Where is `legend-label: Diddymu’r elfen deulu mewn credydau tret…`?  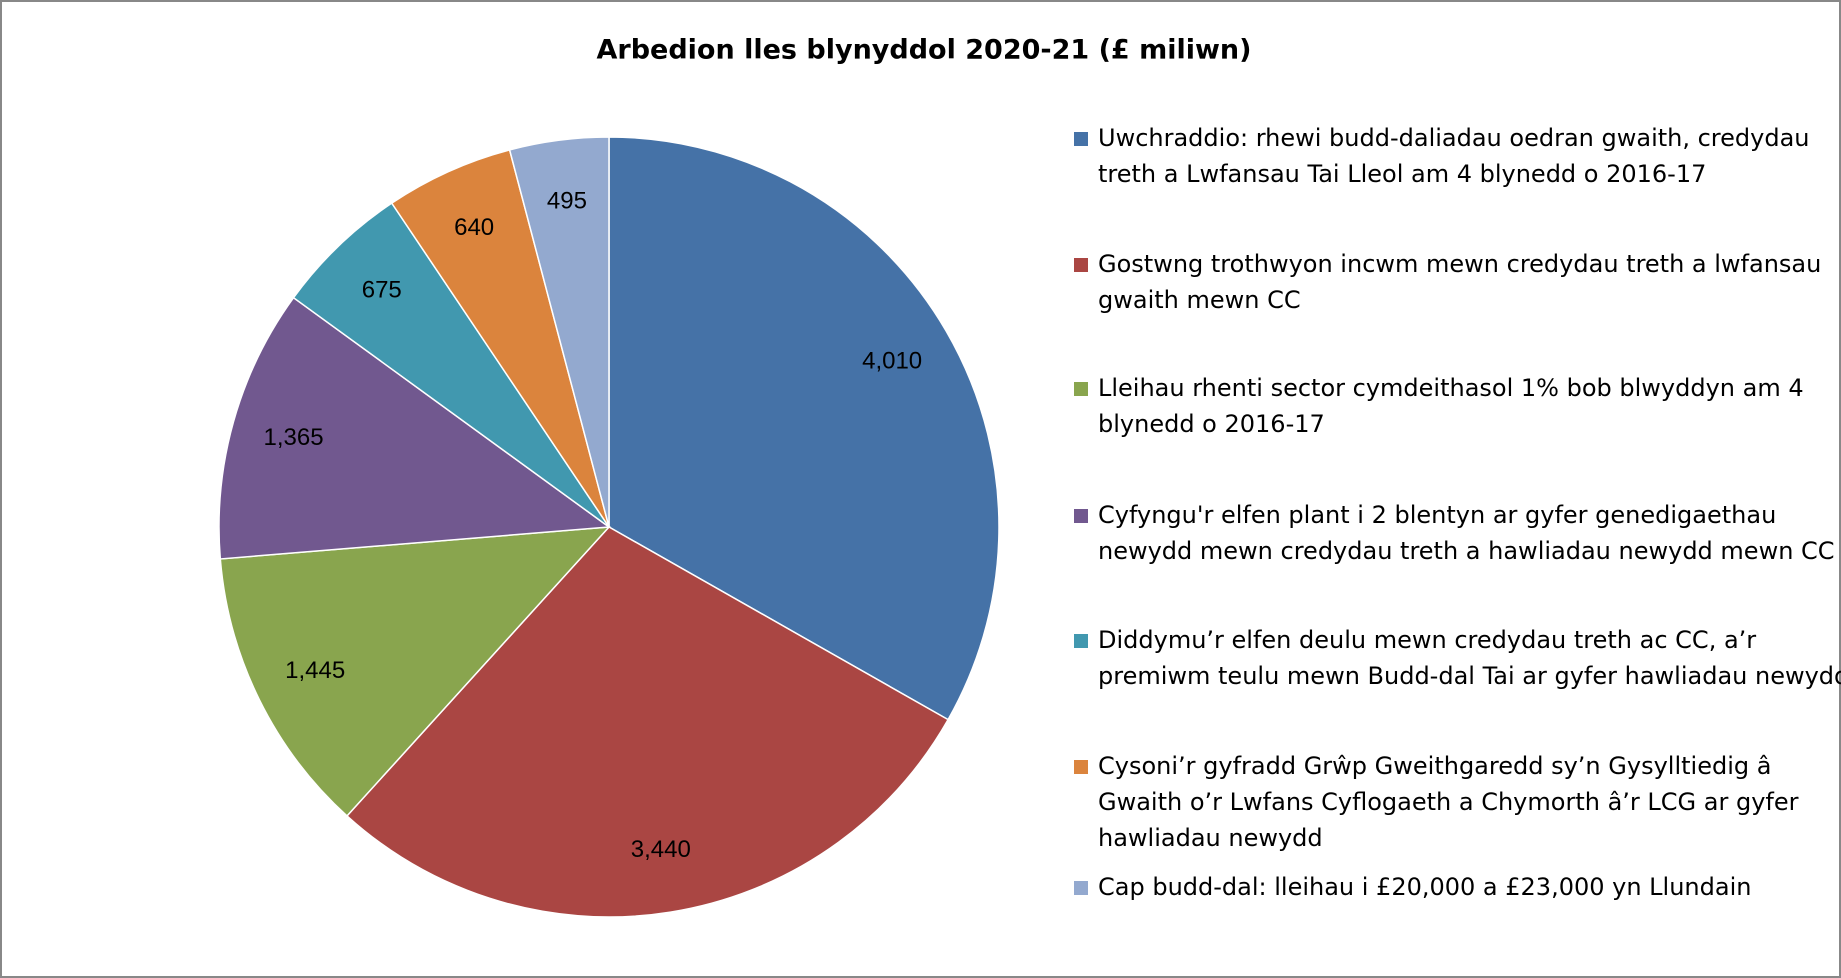 legend-label: Diddymu’r elfen deulu mewn credydau tret… is located at coordinates (1469, 658).